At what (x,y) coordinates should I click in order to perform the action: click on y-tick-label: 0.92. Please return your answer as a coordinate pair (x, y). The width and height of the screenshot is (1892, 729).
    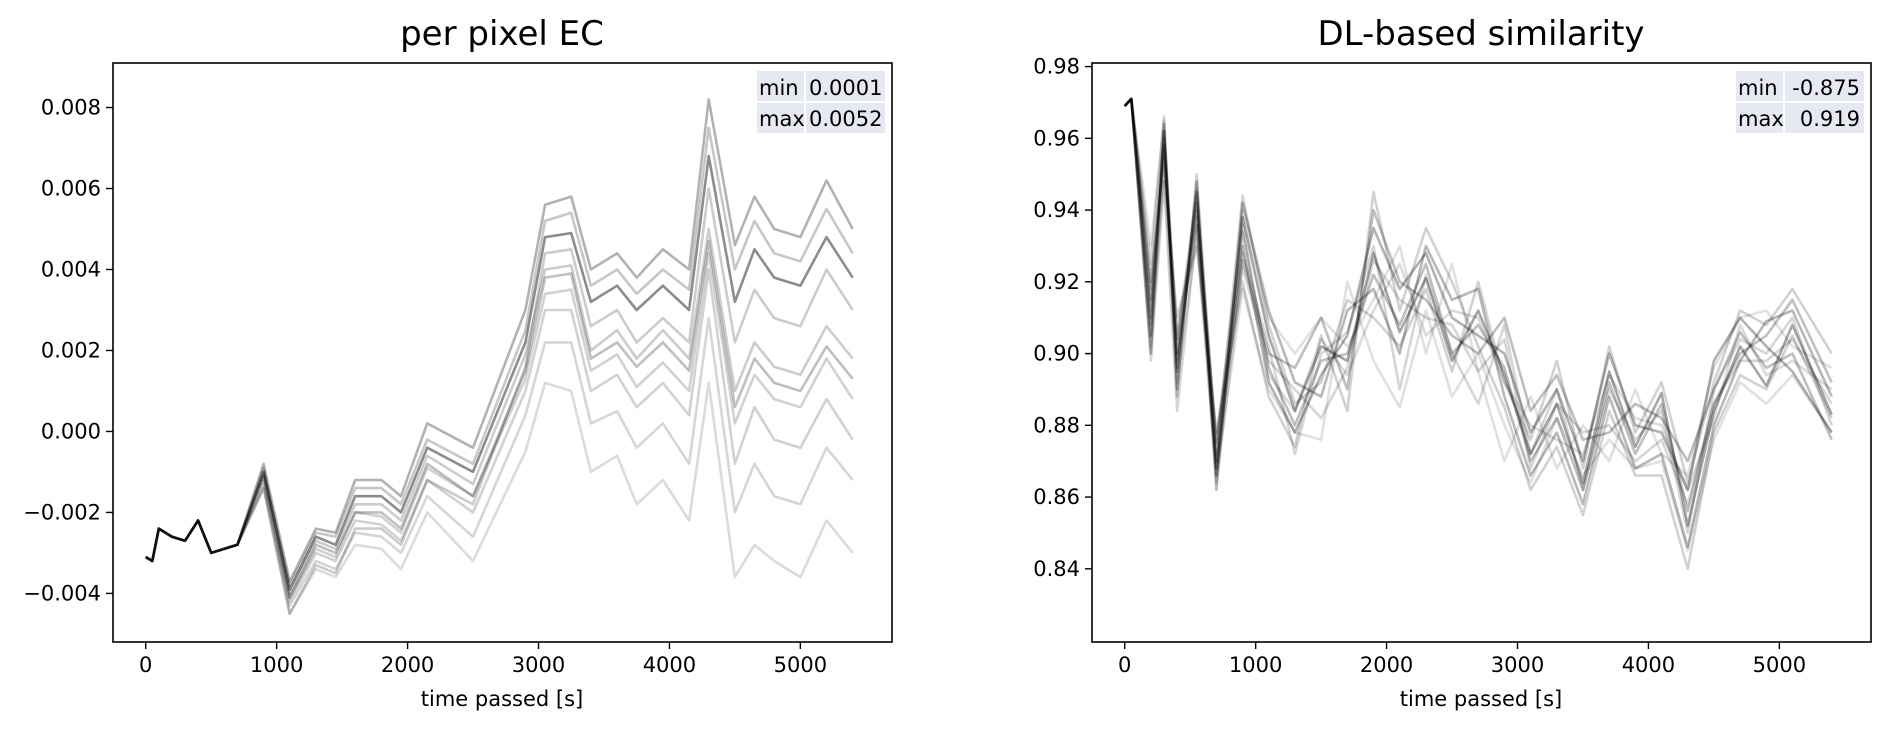
    Looking at the image, I should click on (1056, 282).